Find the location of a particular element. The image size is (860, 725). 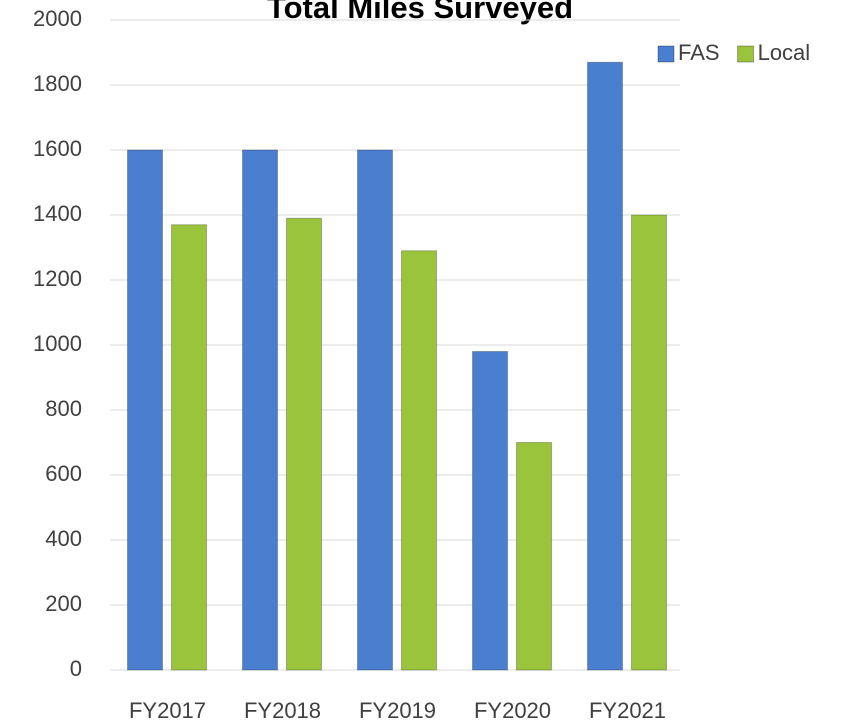

y-tick-label: 1000 is located at coordinates (57, 343).